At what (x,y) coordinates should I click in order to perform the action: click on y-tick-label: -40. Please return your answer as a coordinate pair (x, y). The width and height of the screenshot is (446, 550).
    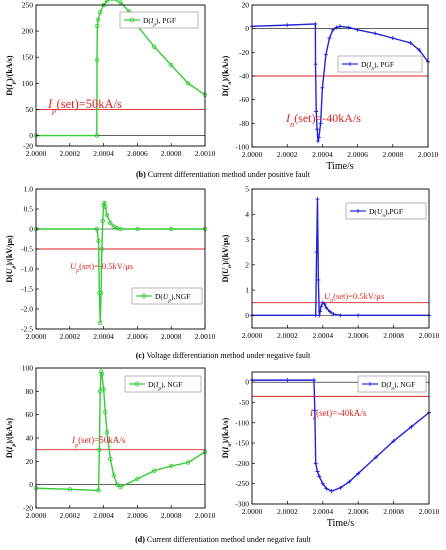
    Looking at the image, I should click on (244, 76).